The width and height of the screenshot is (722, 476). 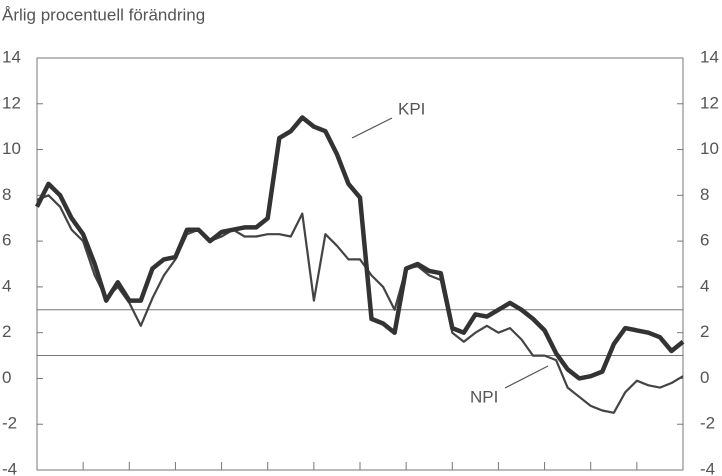 I want to click on y-tick-label: -2, so click(x=9, y=423).